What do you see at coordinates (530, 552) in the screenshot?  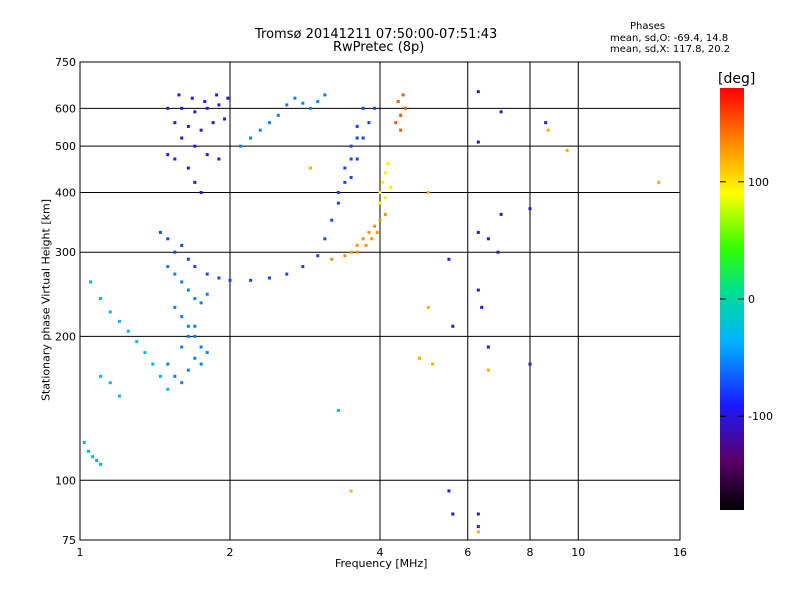 I see `x-tick-label: 8` at bounding box center [530, 552].